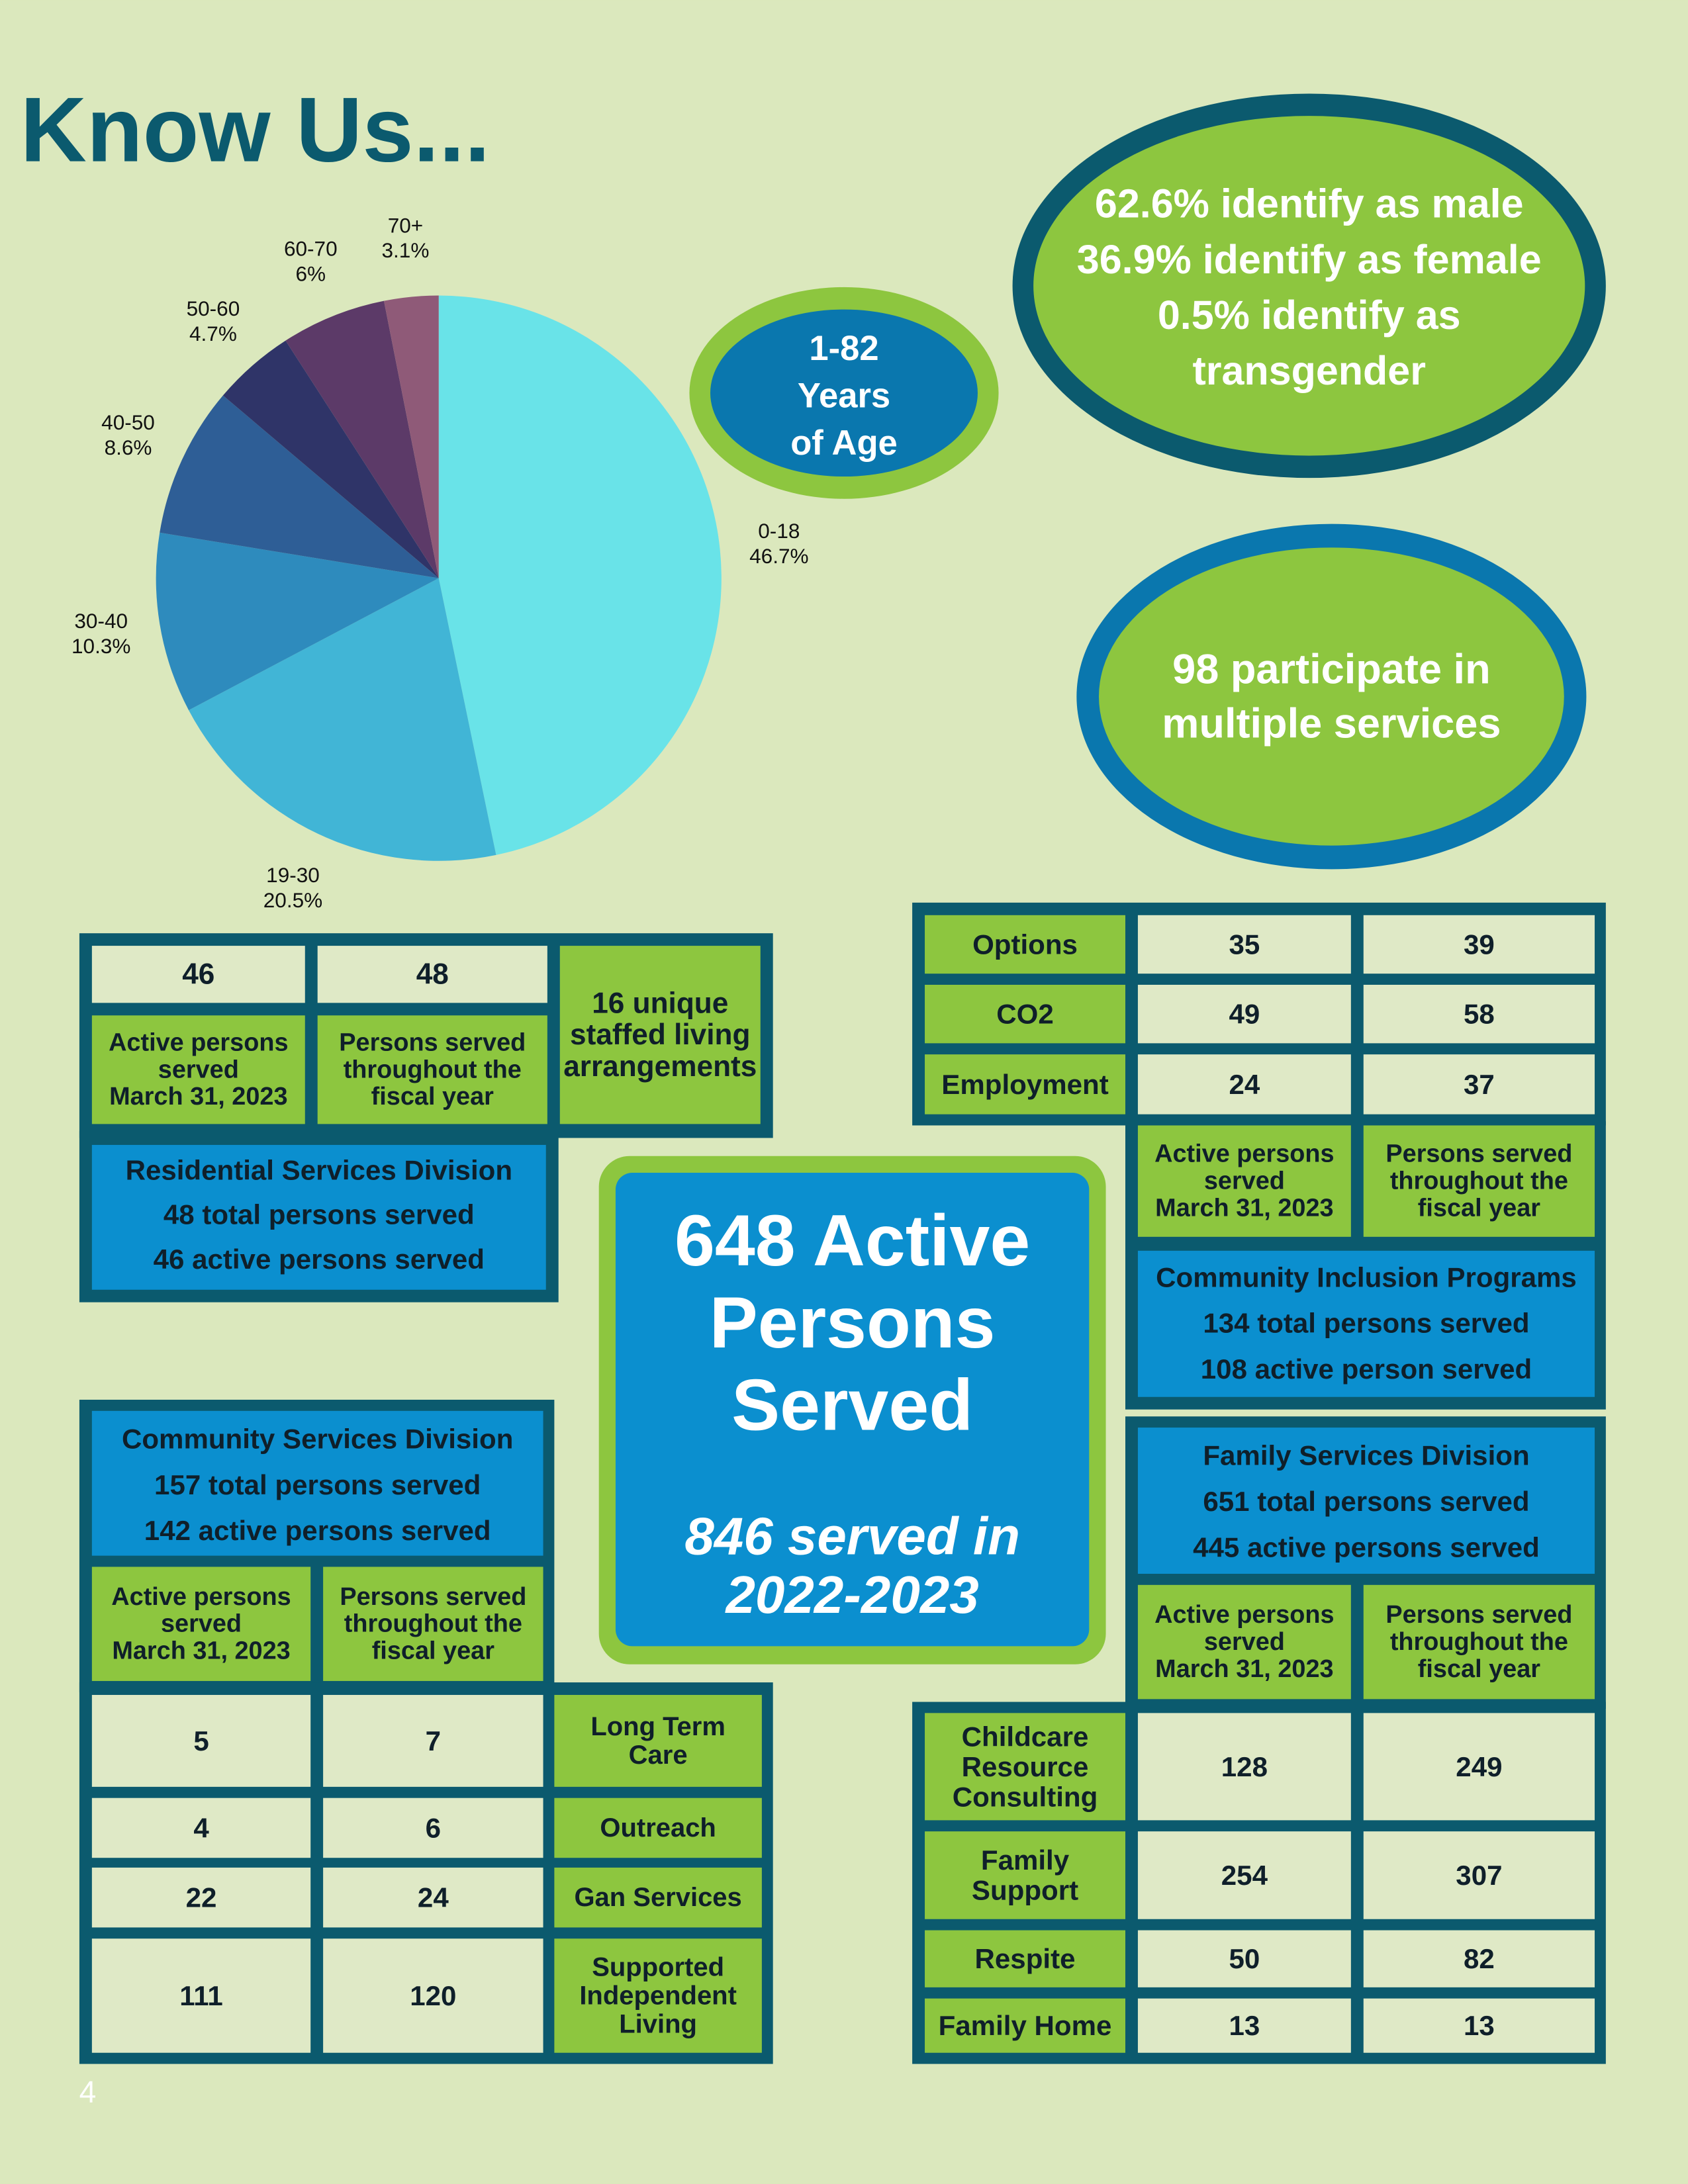  What do you see at coordinates (658, 1726) in the screenshot?
I see `row-label: Long Term` at bounding box center [658, 1726].